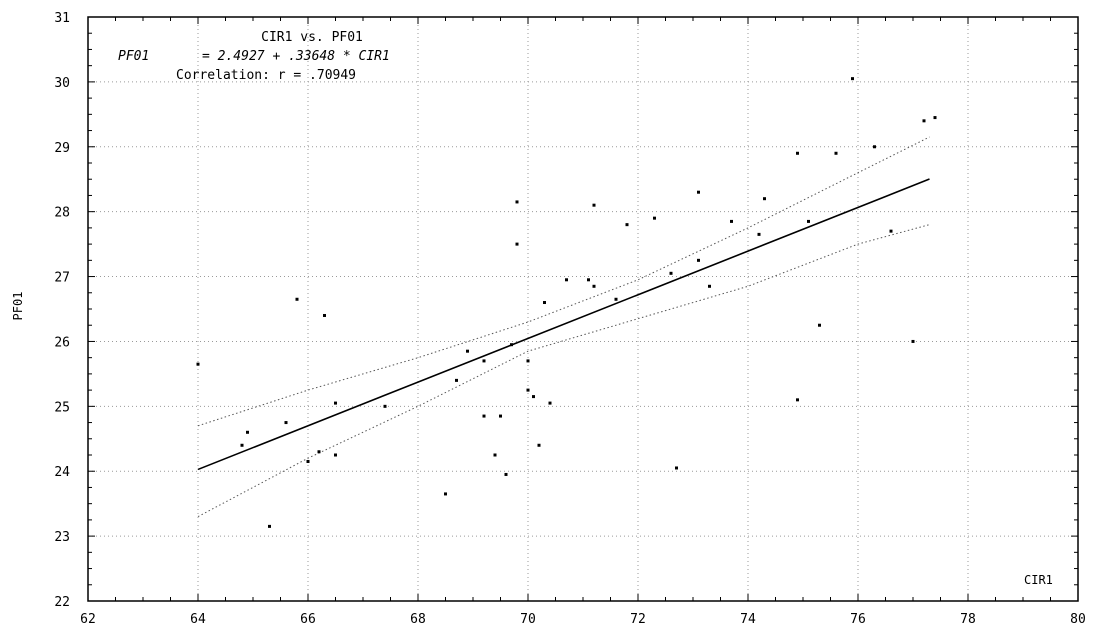  Describe the element at coordinates (198, 619) in the screenshot. I see `x-tick-label: 64` at that location.